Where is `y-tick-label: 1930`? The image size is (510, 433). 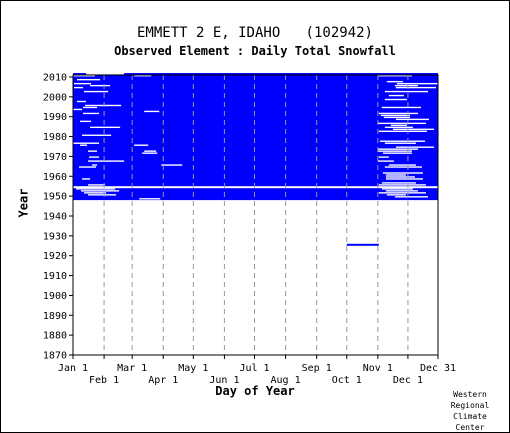 y-tick-label: 1930 is located at coordinates (55, 236).